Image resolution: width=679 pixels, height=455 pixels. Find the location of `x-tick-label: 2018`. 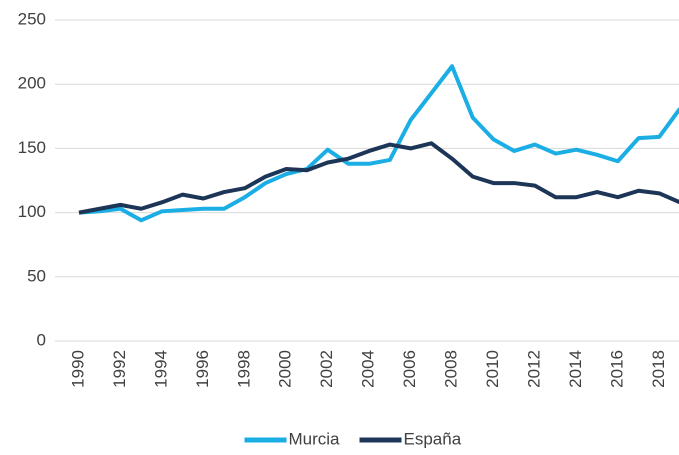

x-tick-label: 2018 is located at coordinates (658, 369).